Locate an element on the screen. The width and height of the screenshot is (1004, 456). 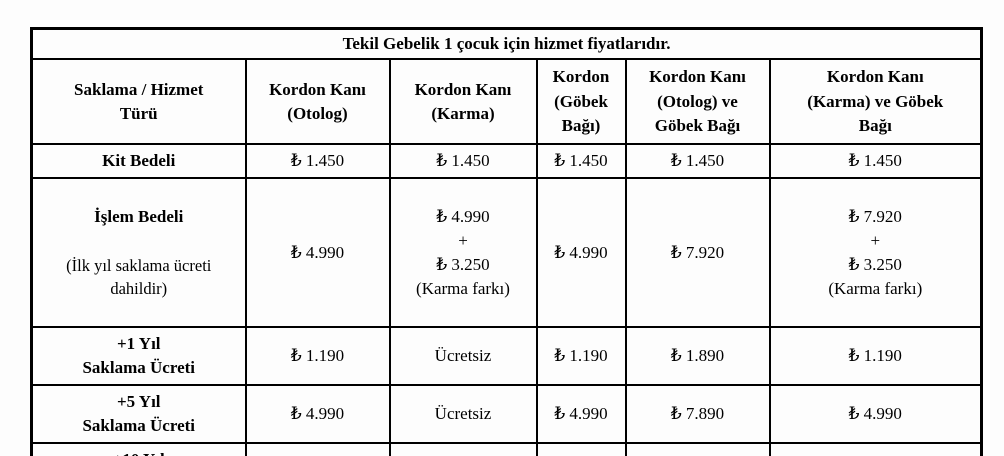
price-cell: ₺ 7.890 is located at coordinates (697, 414).